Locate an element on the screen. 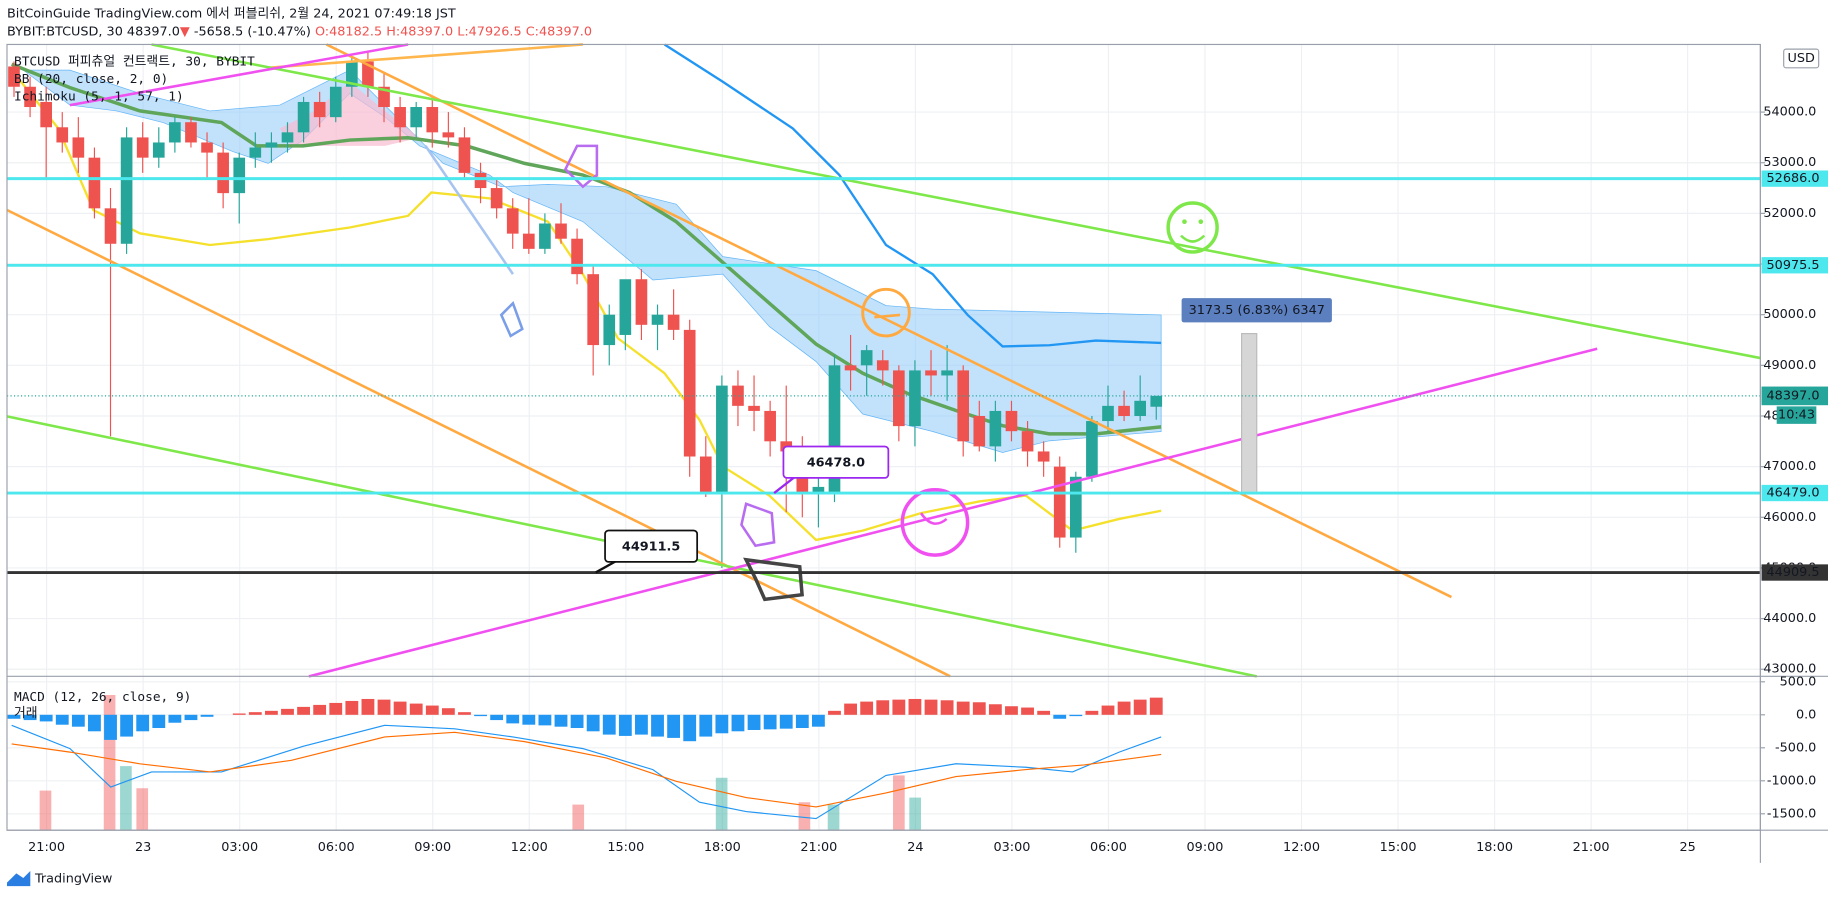 The image size is (1828, 898). callout-label: 44911.5 is located at coordinates (651, 546).